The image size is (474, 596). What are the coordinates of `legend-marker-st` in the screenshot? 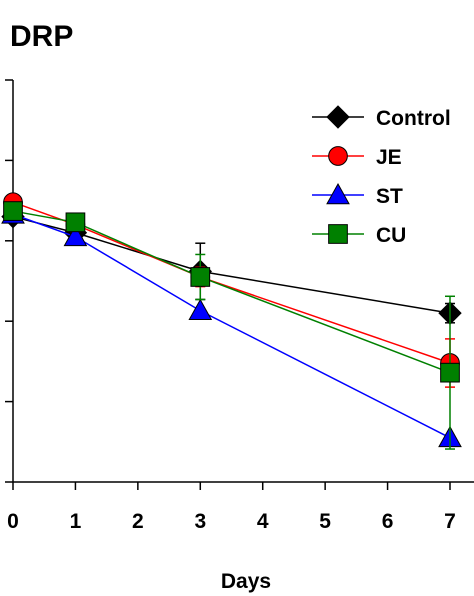 It's located at (338, 193).